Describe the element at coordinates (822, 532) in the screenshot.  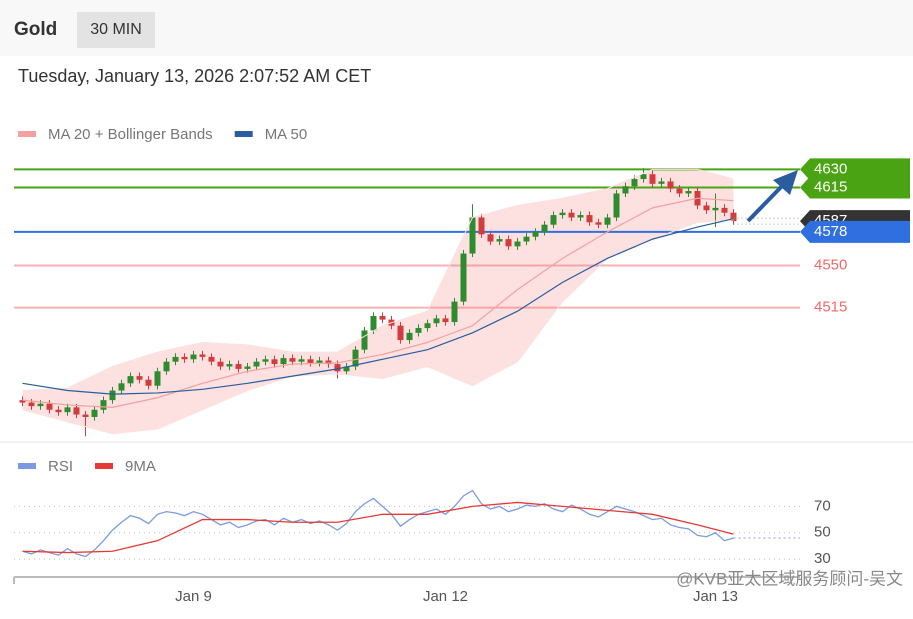
I see `y-tick-label: 50` at that location.